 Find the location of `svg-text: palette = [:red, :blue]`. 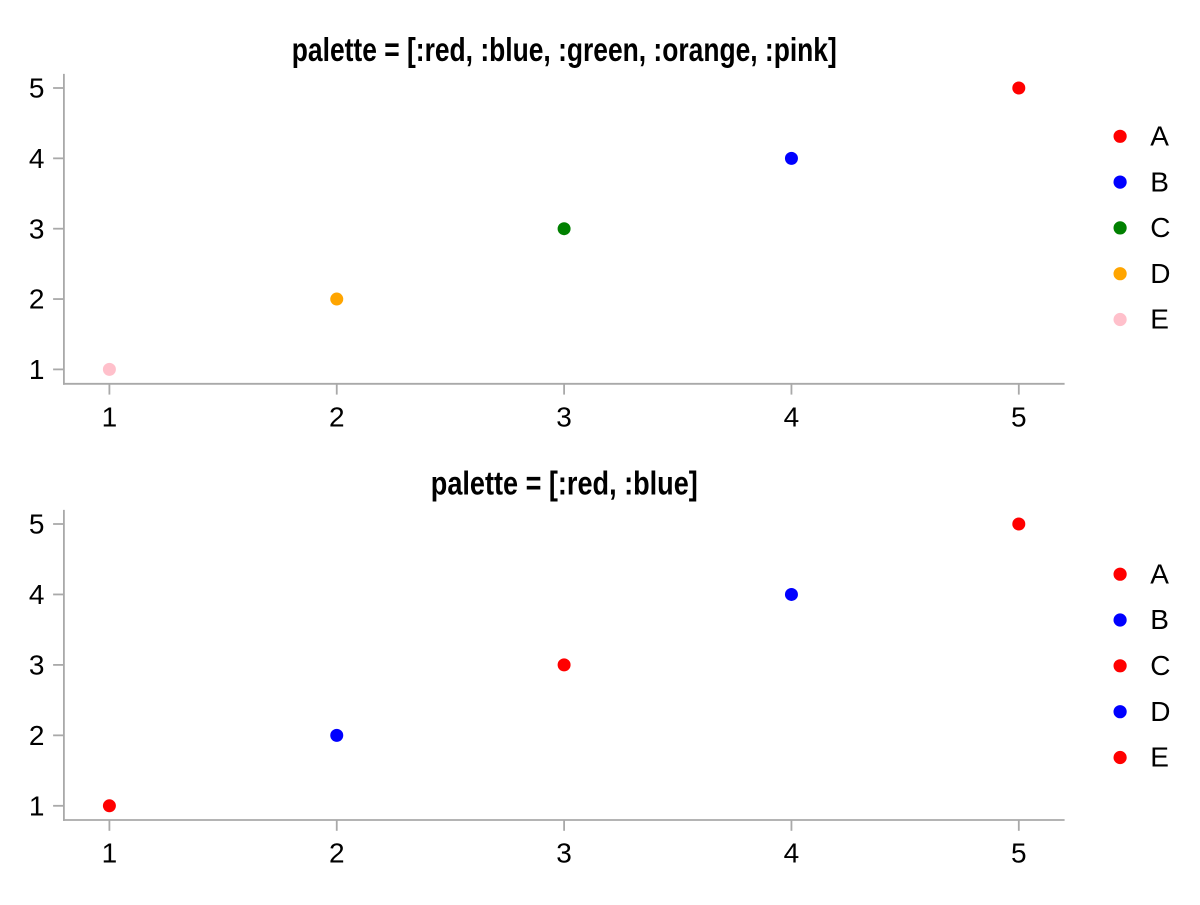

svg-text: palette = [:red, :blue] is located at coordinates (564, 483).